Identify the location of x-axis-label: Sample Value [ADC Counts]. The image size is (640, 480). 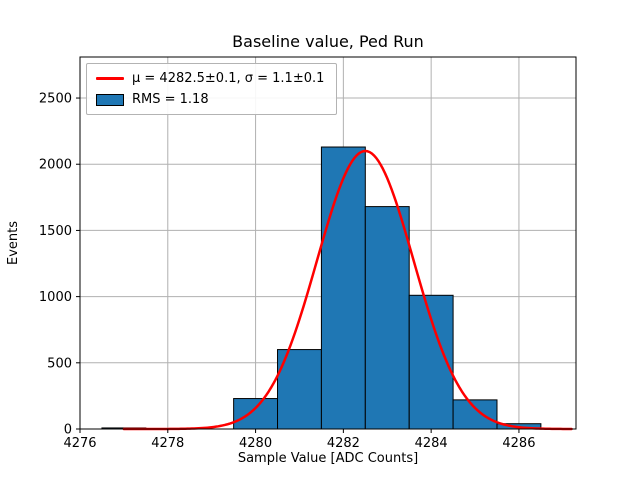
(328, 458).